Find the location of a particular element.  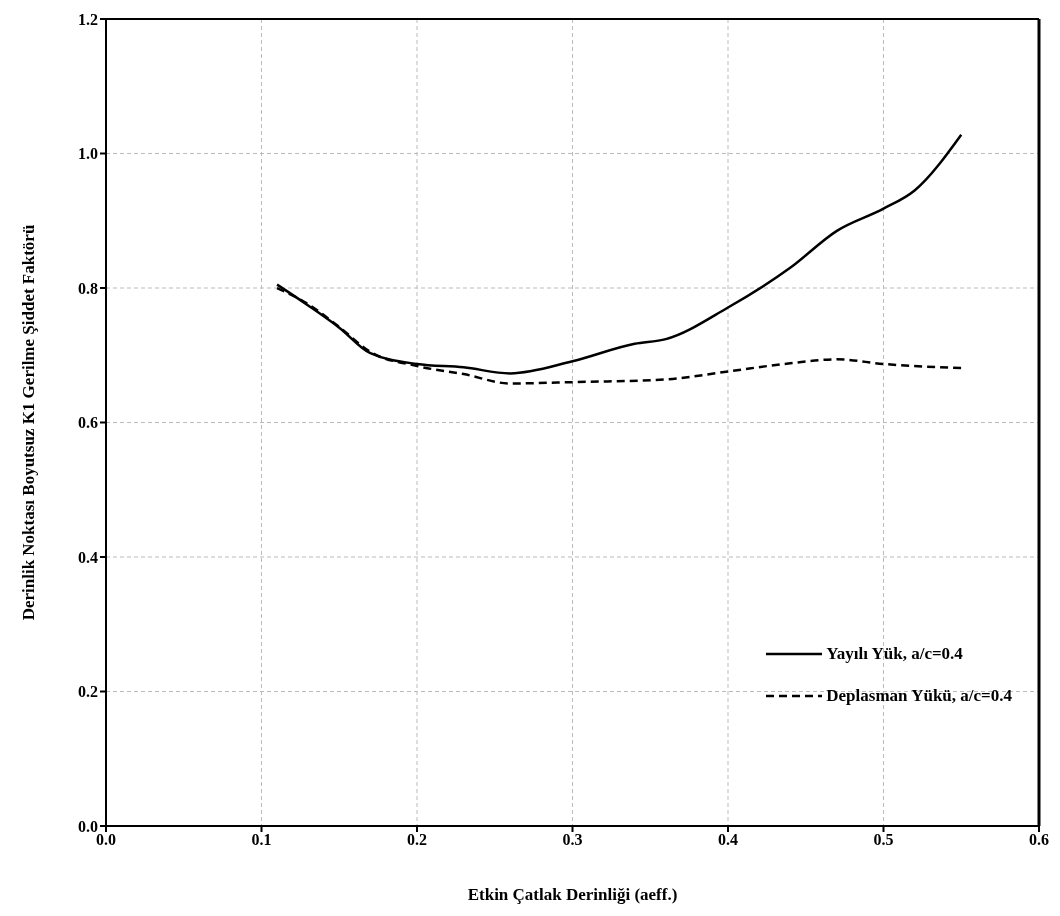

y-tick-label: 0.6 is located at coordinates (88, 423).